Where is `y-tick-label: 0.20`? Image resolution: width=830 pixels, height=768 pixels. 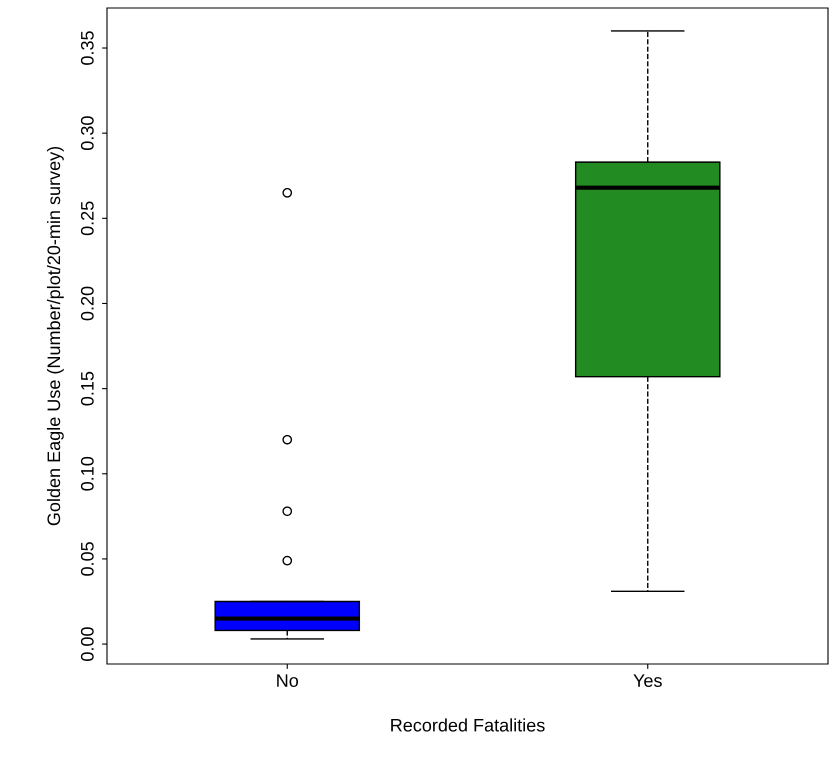 y-tick-label: 0.20 is located at coordinates (87, 303).